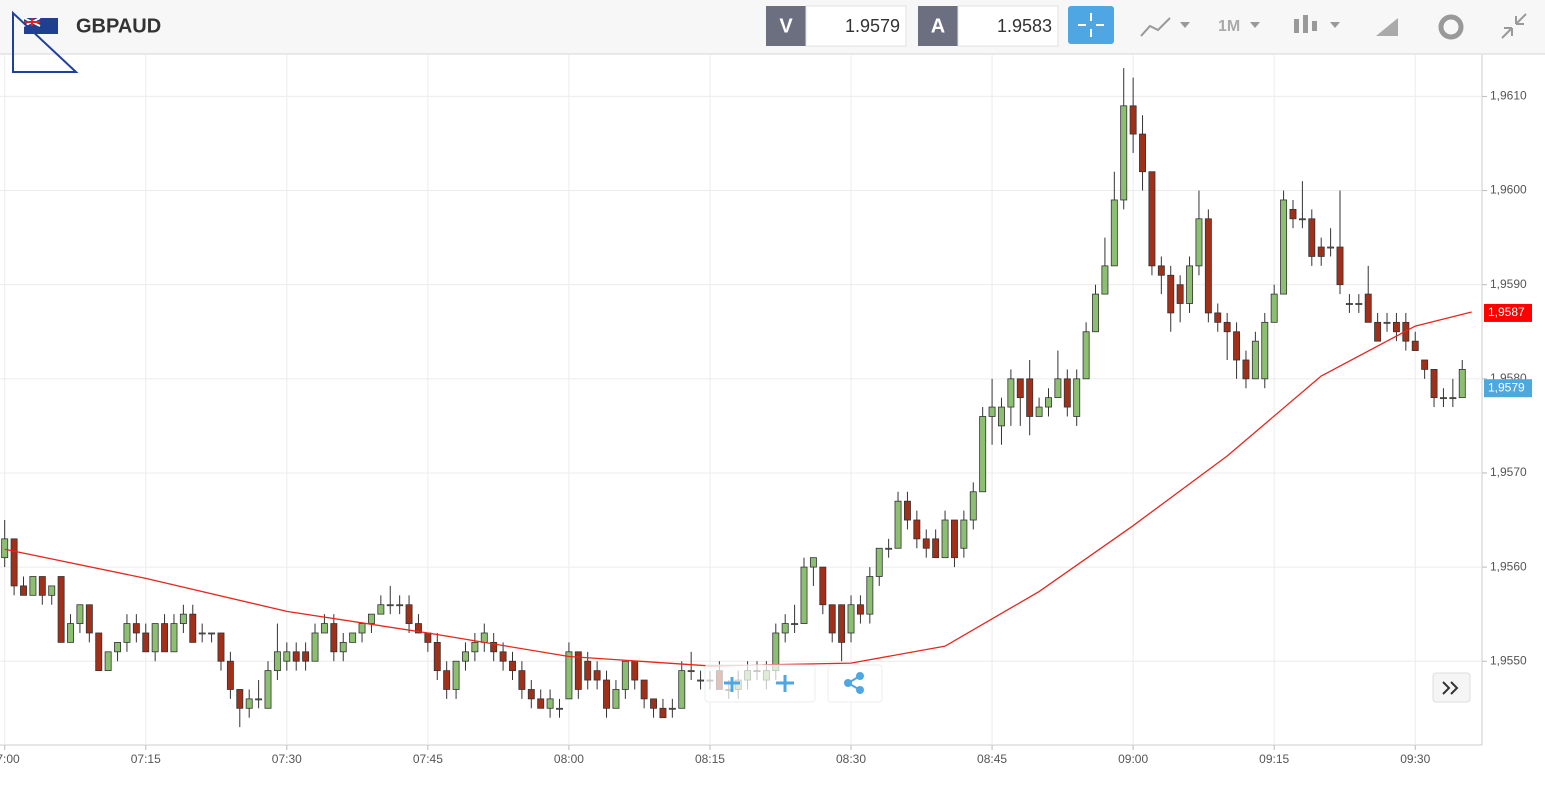  What do you see at coordinates (1229, 26) in the screenshot?
I see `timeframe: 1M` at bounding box center [1229, 26].